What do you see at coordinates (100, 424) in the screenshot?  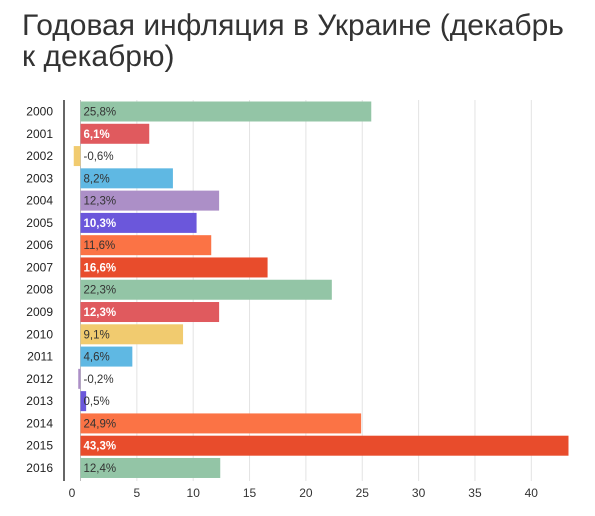 I see `data-label-2014: 24,9%` at bounding box center [100, 424].